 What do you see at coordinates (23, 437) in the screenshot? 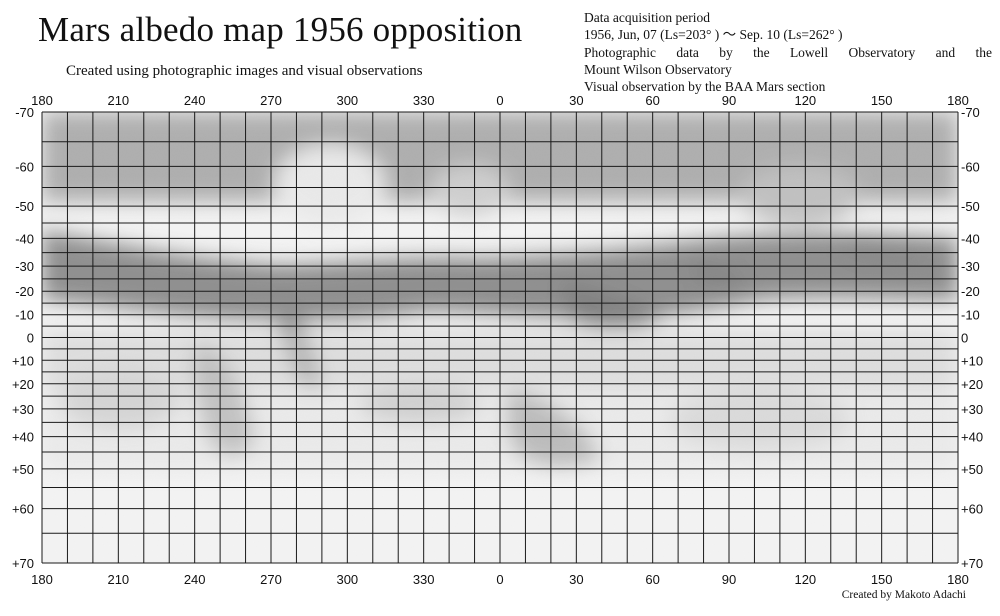
I see `latitude-label-left: +40` at bounding box center [23, 437].